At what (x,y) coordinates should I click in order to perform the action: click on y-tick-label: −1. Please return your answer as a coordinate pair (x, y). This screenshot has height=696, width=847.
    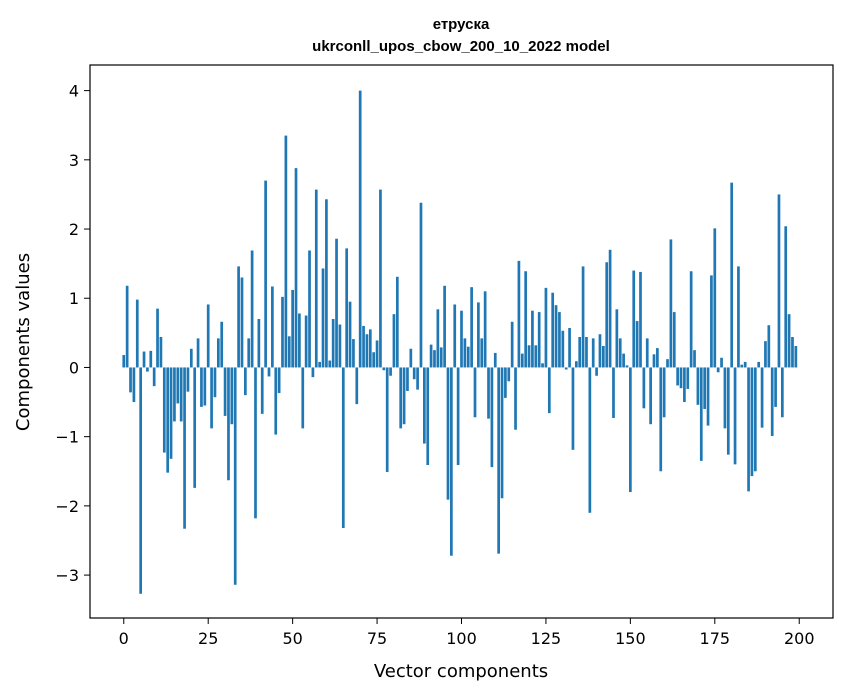
    Looking at the image, I should click on (67, 437).